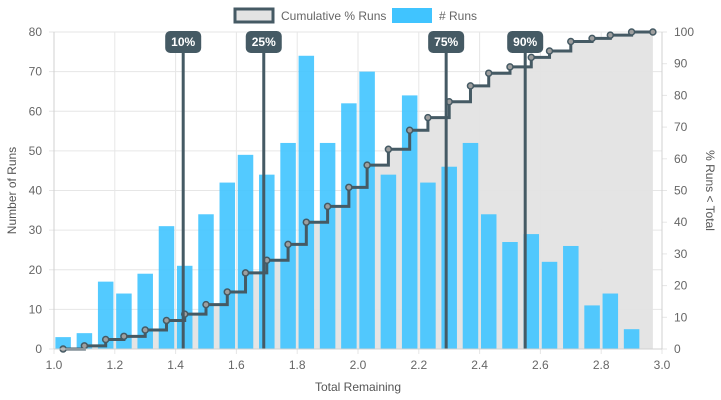 This screenshot has height=400, width=721. I want to click on percentile-label: 75%, so click(446, 42).